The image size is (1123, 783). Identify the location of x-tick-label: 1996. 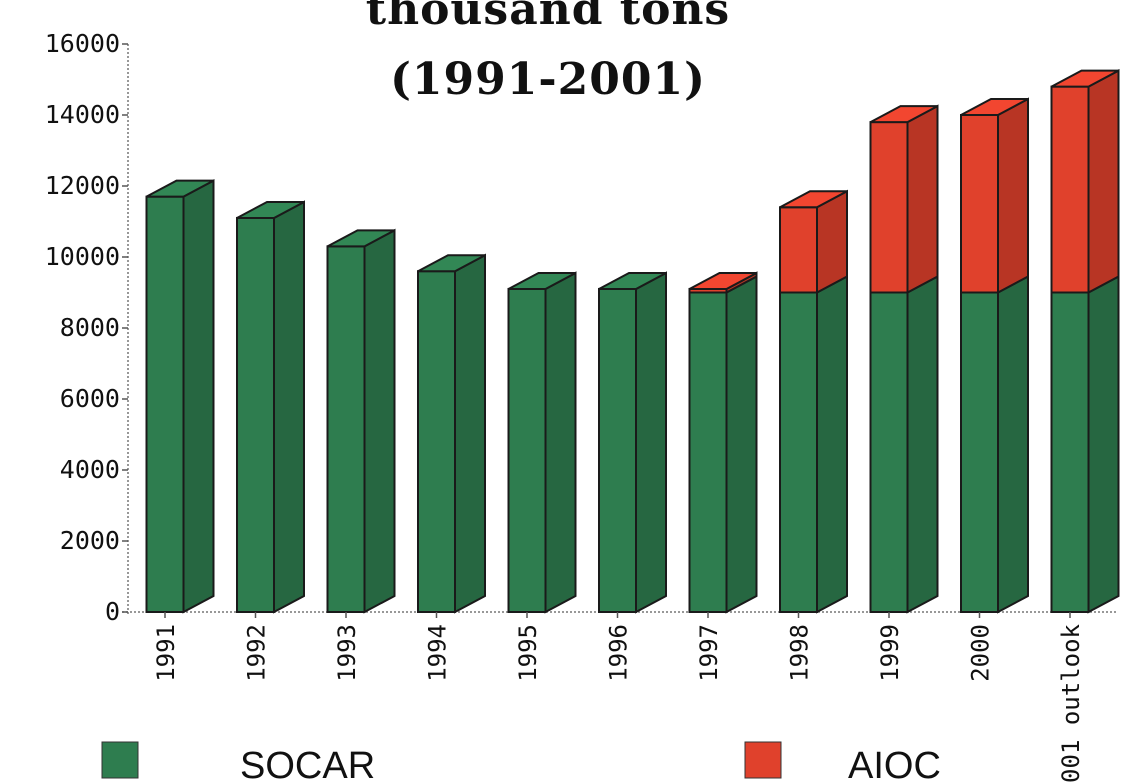
(619, 653).